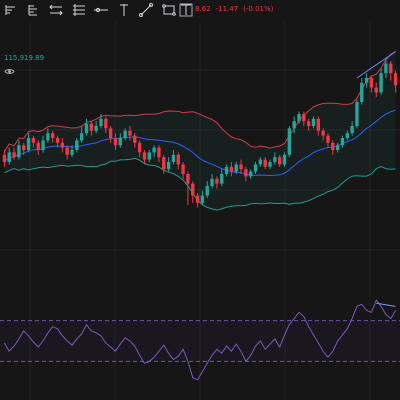 The height and width of the screenshot is (400, 400). I want to click on drawn-trendline, so click(376, 65).